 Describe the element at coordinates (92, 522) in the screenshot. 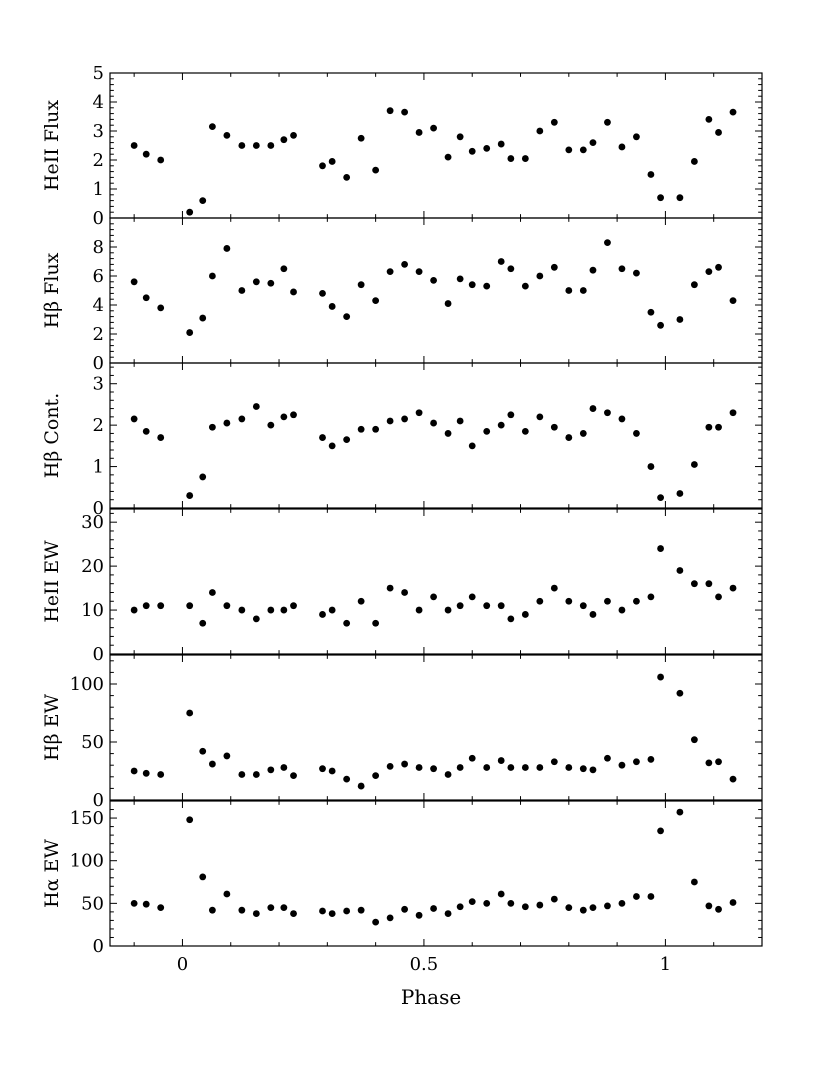

I see `y-tick-label: 30` at that location.